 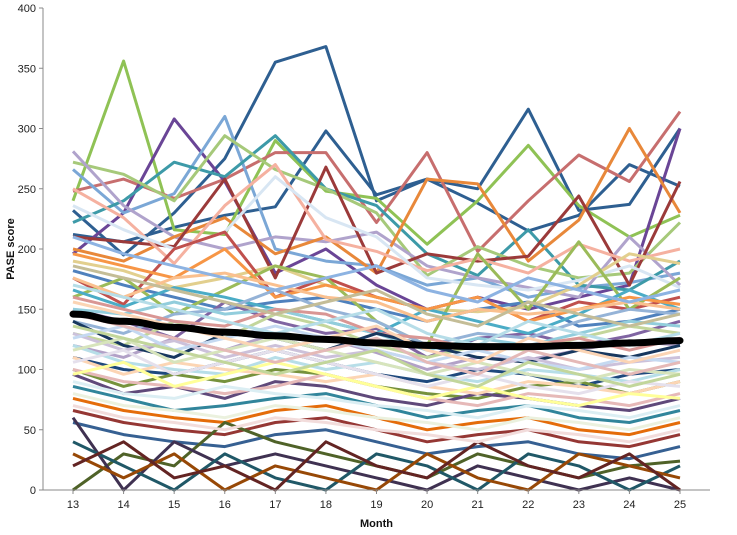 What do you see at coordinates (27, 130) in the screenshot?
I see `y-tick-label: 300` at bounding box center [27, 130].